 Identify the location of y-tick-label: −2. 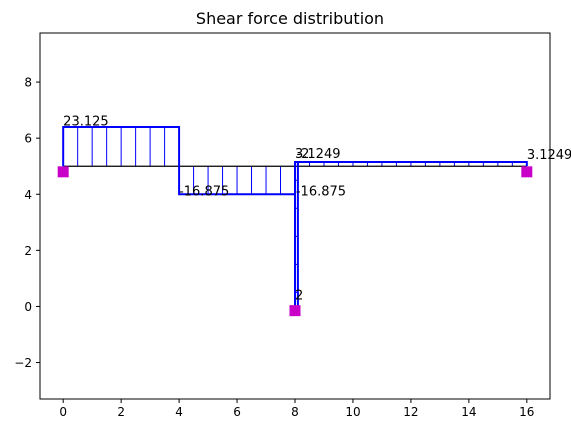
(23, 363).